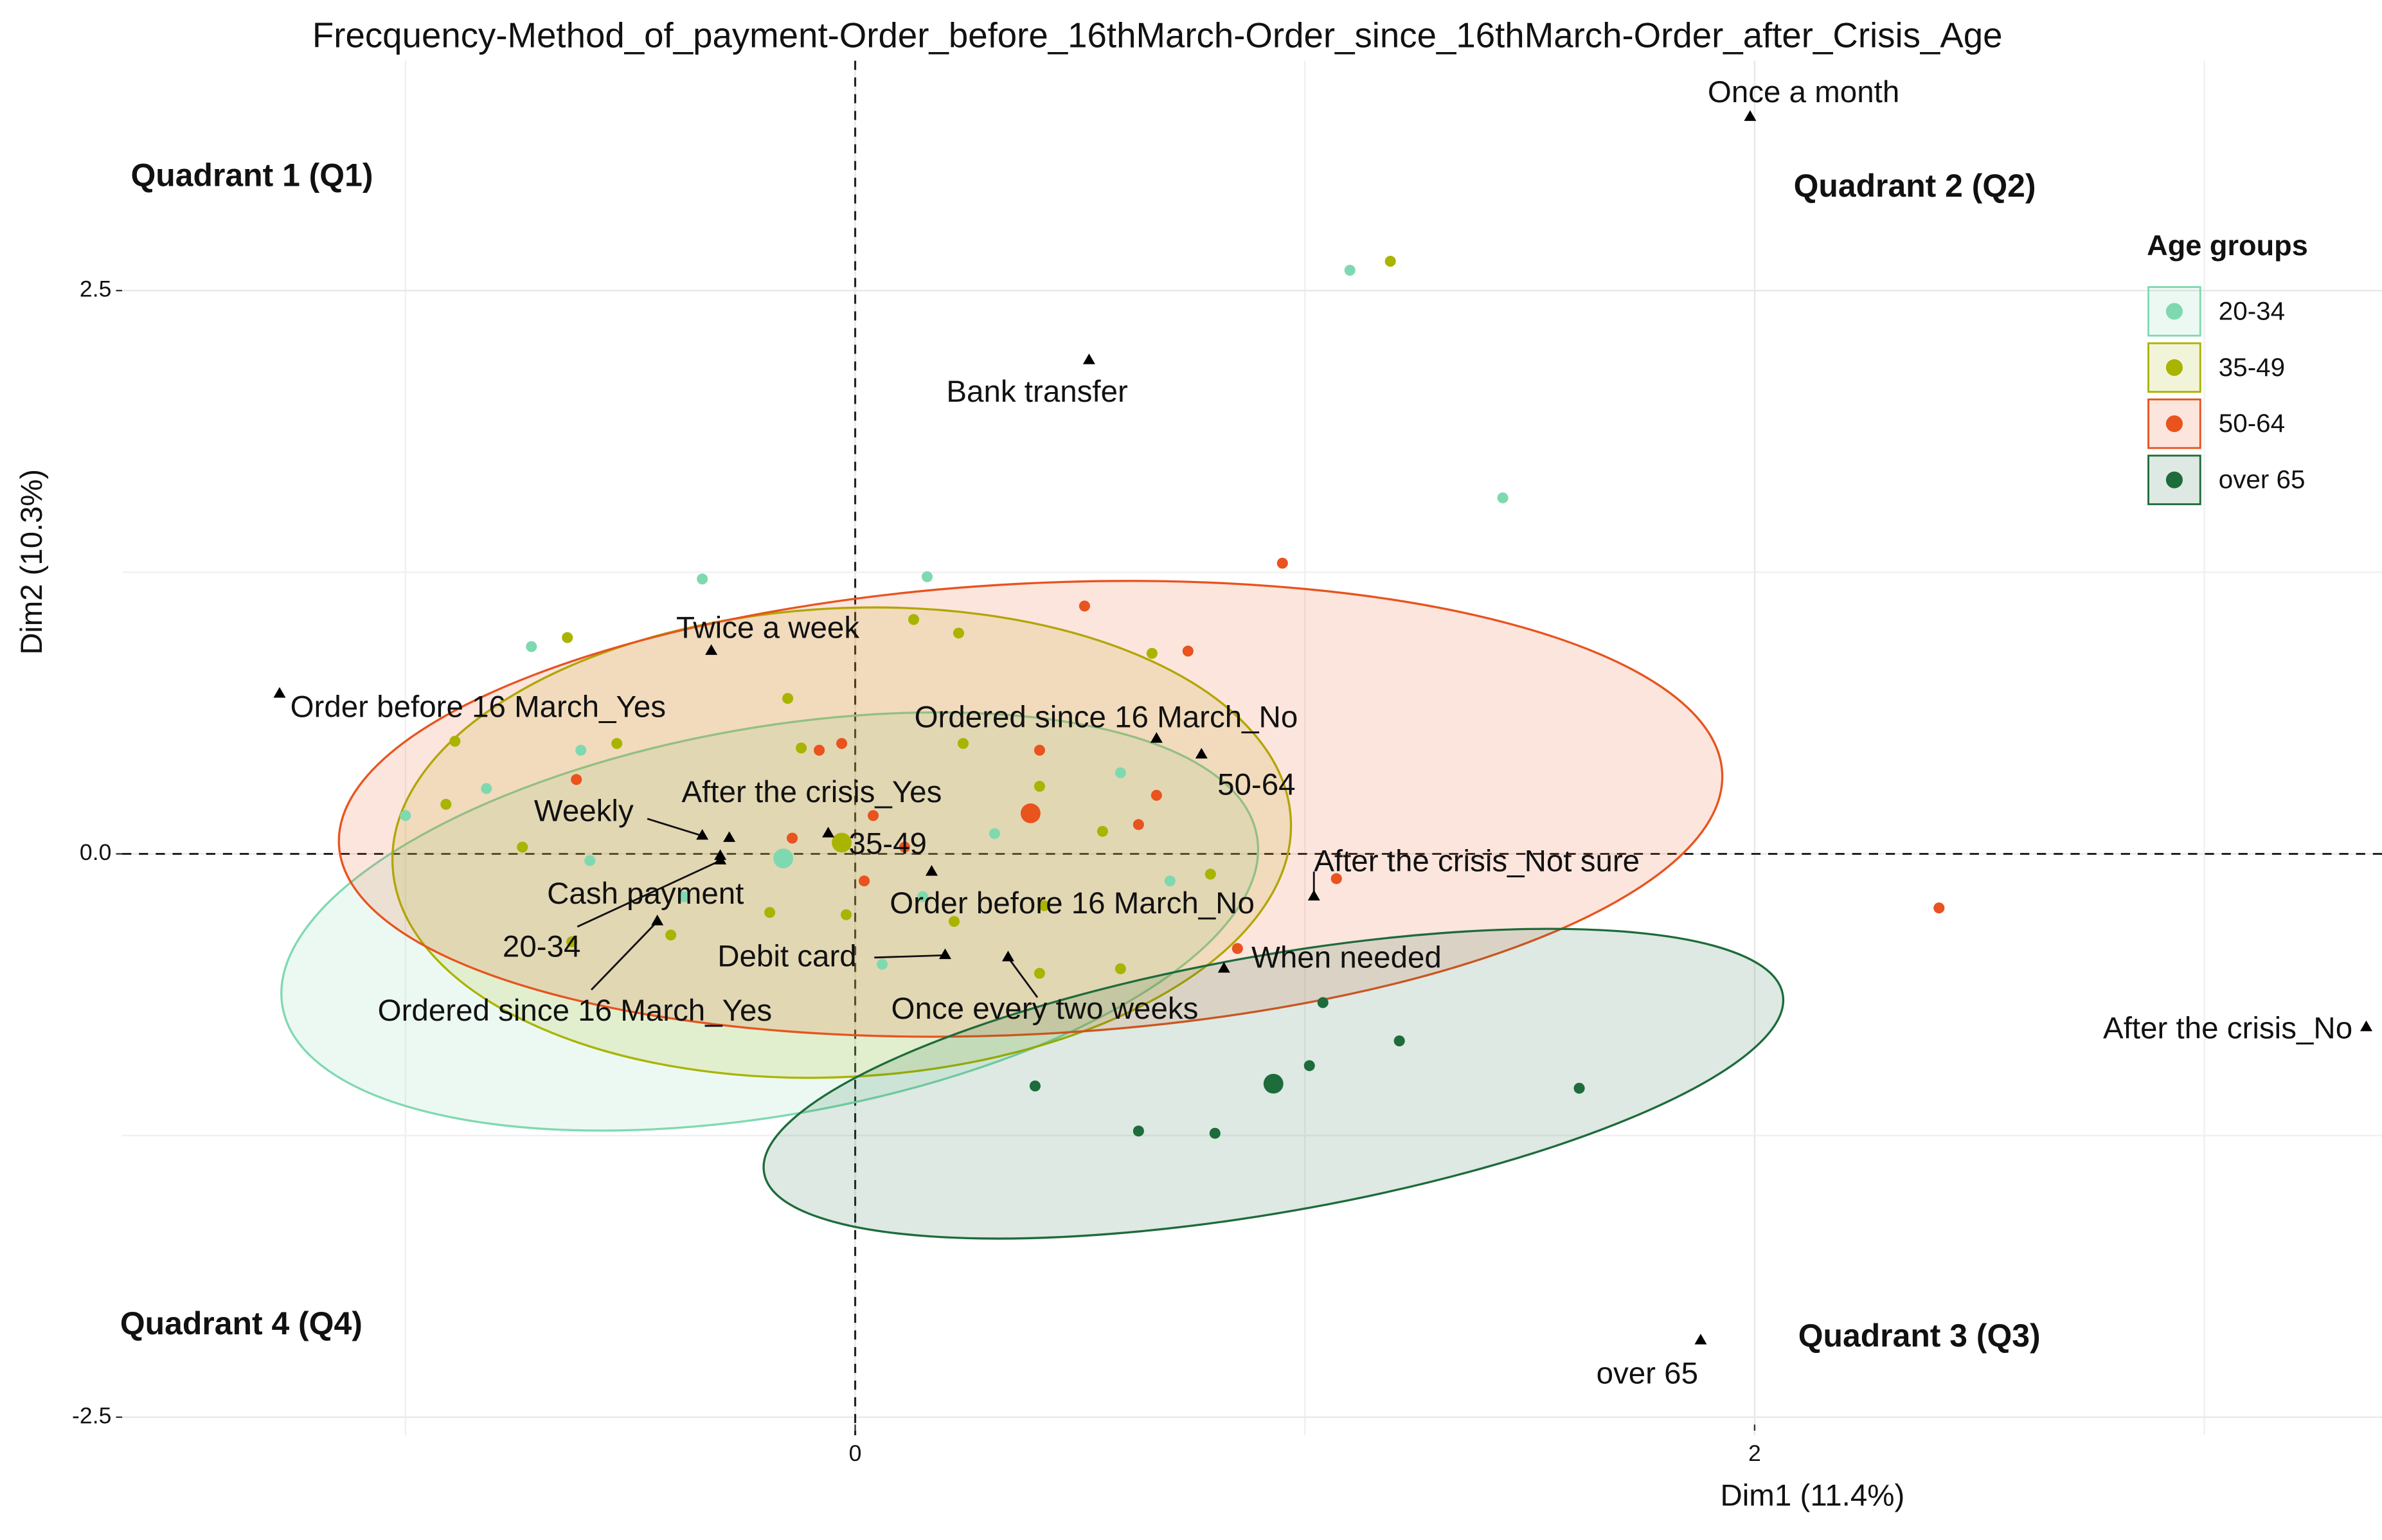 The height and width of the screenshot is (1540, 2382). Describe the element at coordinates (767, 628) in the screenshot. I see `category-label: Twice a week` at that location.